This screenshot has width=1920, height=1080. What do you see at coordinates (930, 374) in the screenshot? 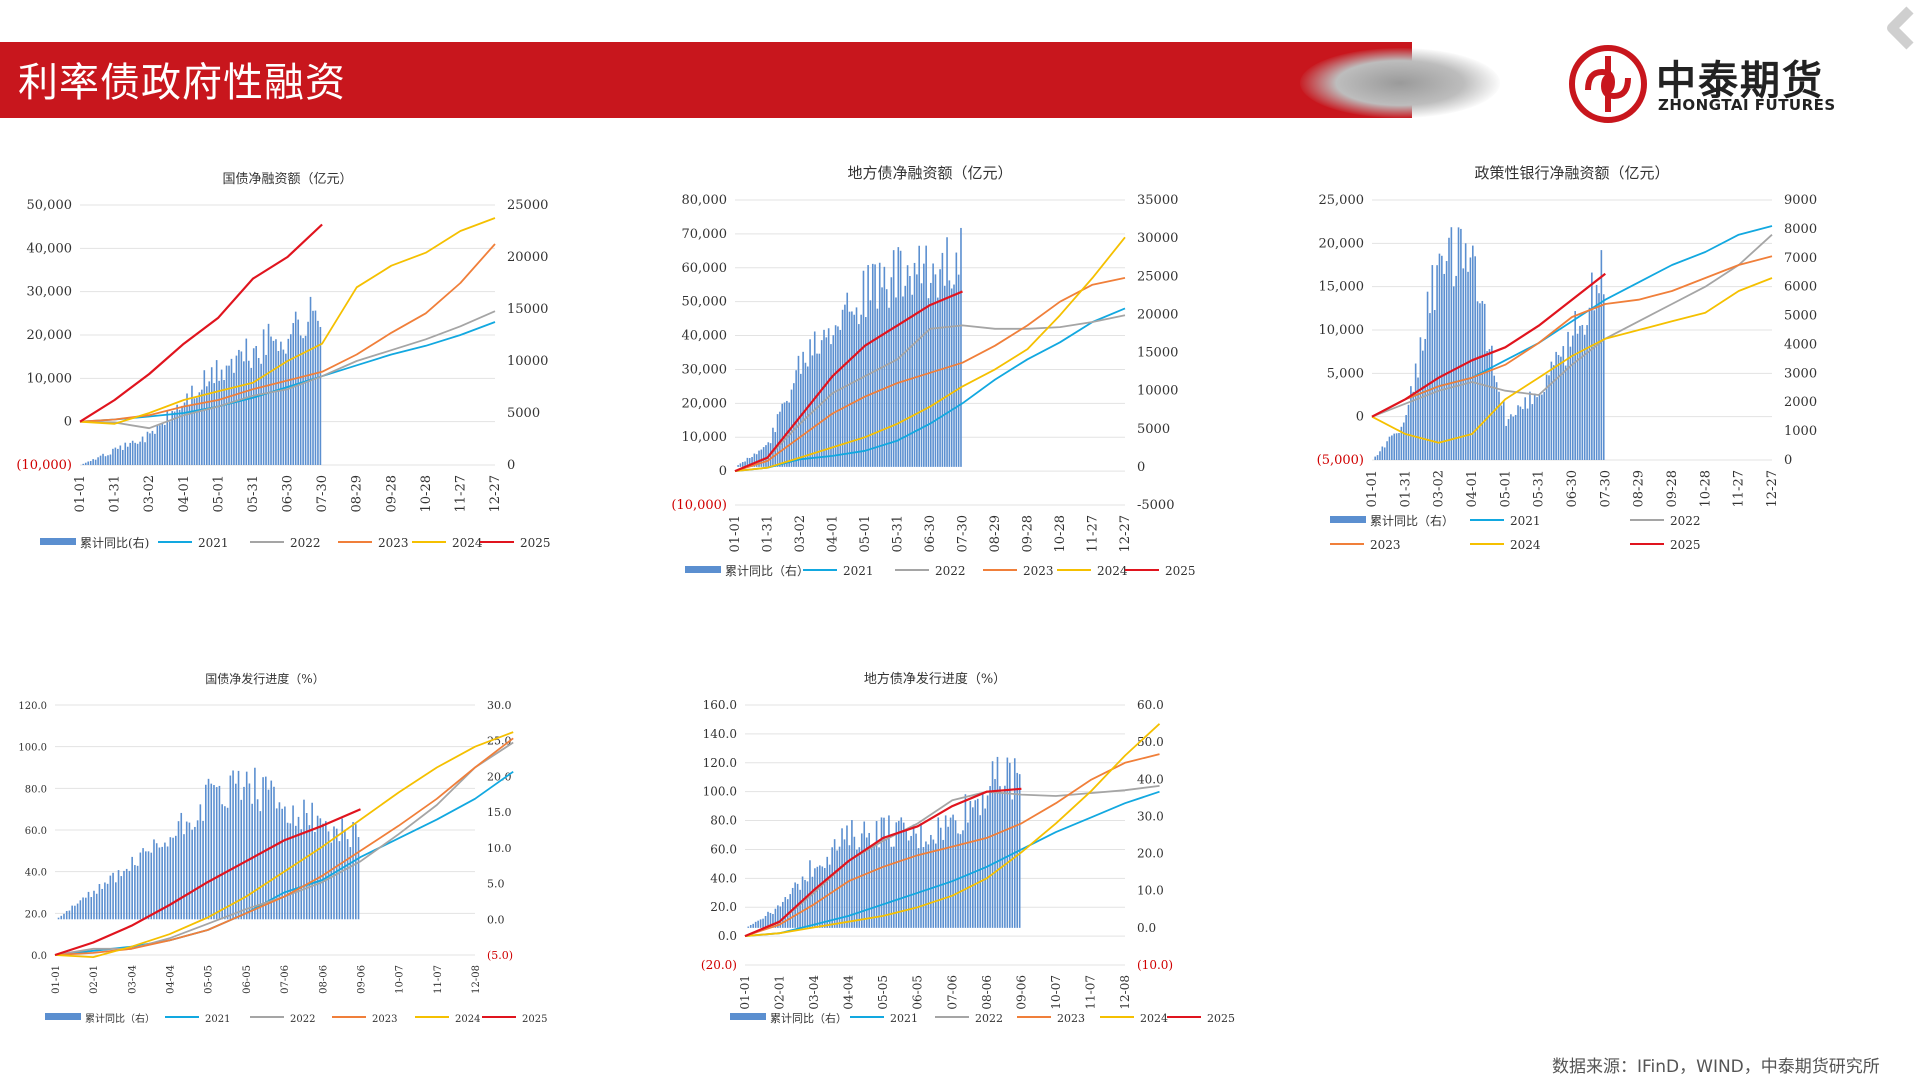
I see `series-line-2023` at bounding box center [930, 374].